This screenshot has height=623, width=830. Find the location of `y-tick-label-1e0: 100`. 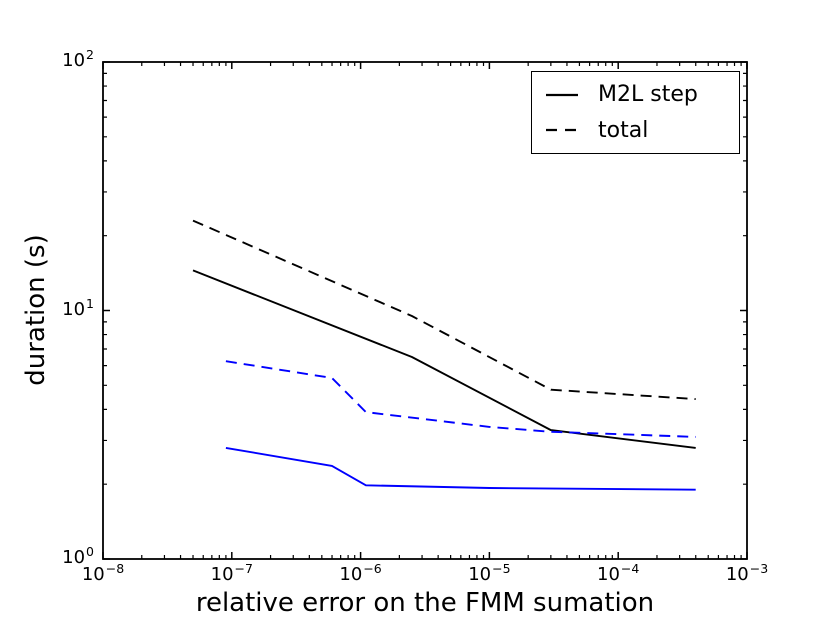

y-tick-label-1e0: 100 is located at coordinates (78, 556).